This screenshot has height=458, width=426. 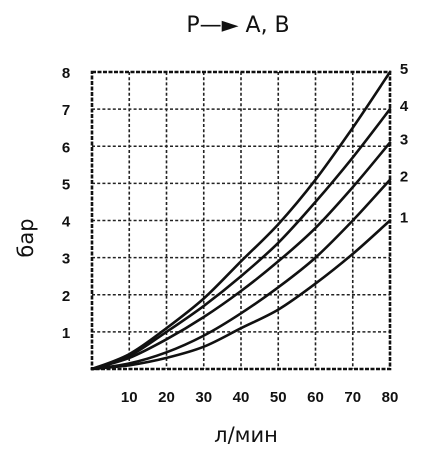 What do you see at coordinates (404, 69) in the screenshot?
I see `curve-label-5: 5` at bounding box center [404, 69].